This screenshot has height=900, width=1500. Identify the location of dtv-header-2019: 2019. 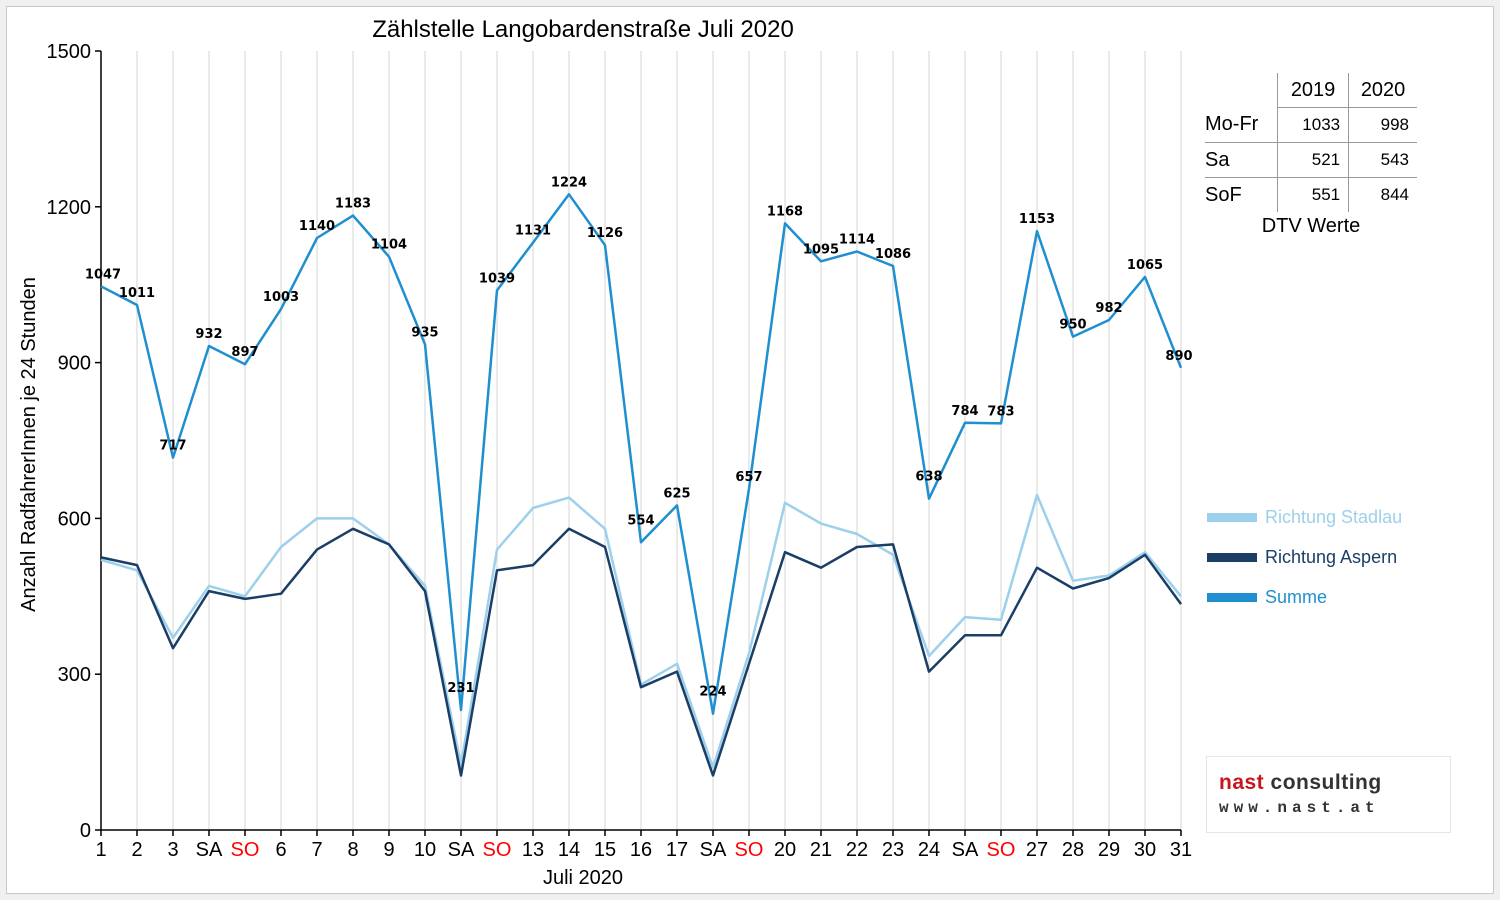
(1312, 90).